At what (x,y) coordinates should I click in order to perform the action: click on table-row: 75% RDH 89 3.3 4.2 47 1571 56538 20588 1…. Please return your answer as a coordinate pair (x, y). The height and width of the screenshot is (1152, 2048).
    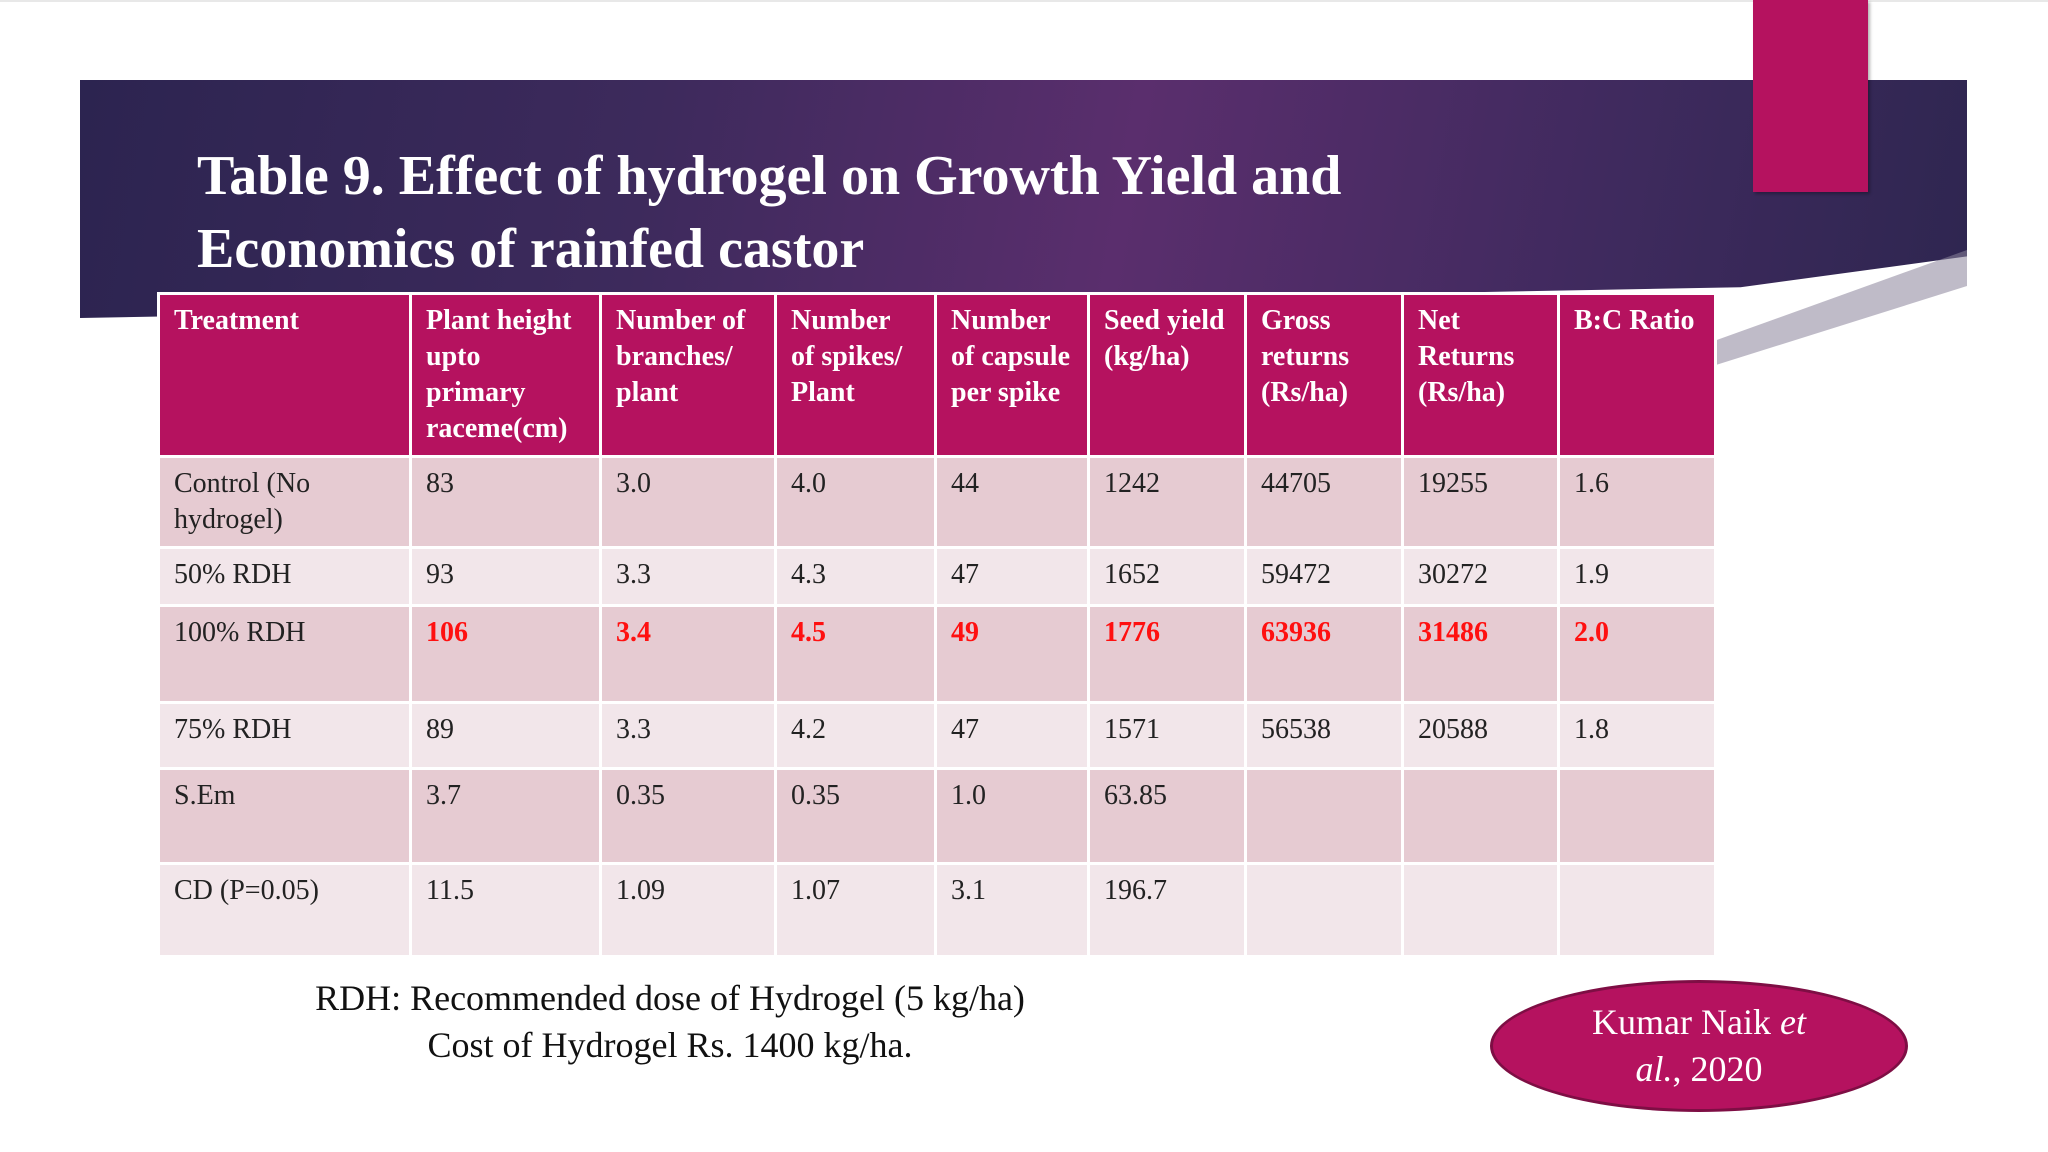
    Looking at the image, I should click on (937, 735).